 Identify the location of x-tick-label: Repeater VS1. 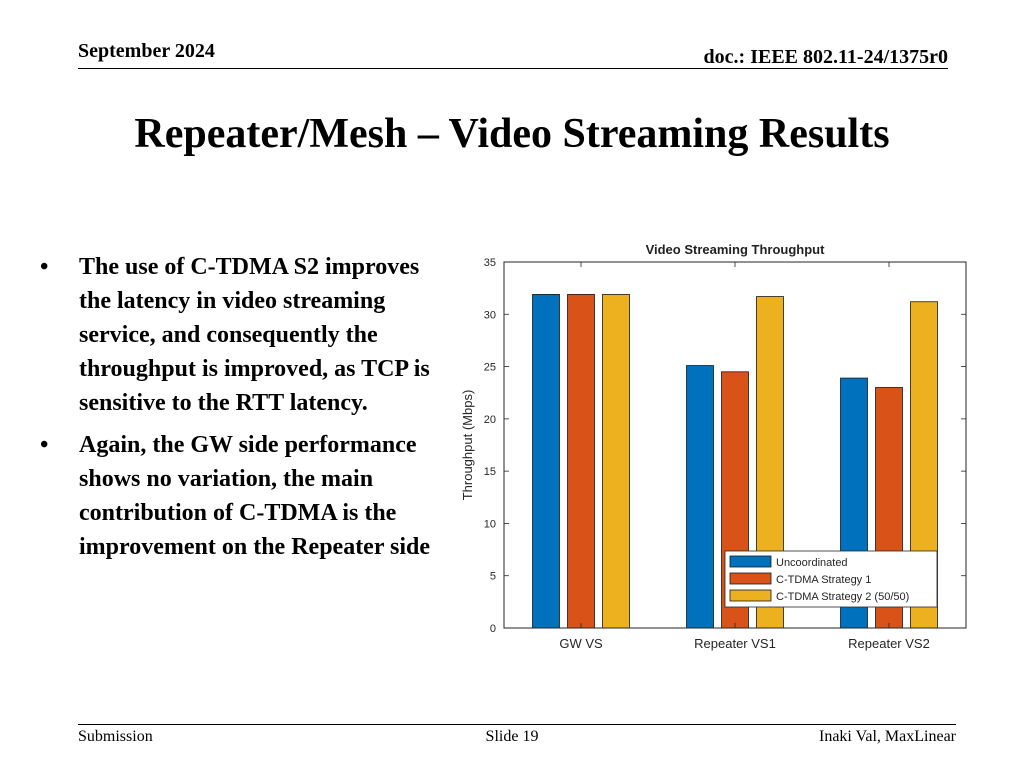
(735, 643).